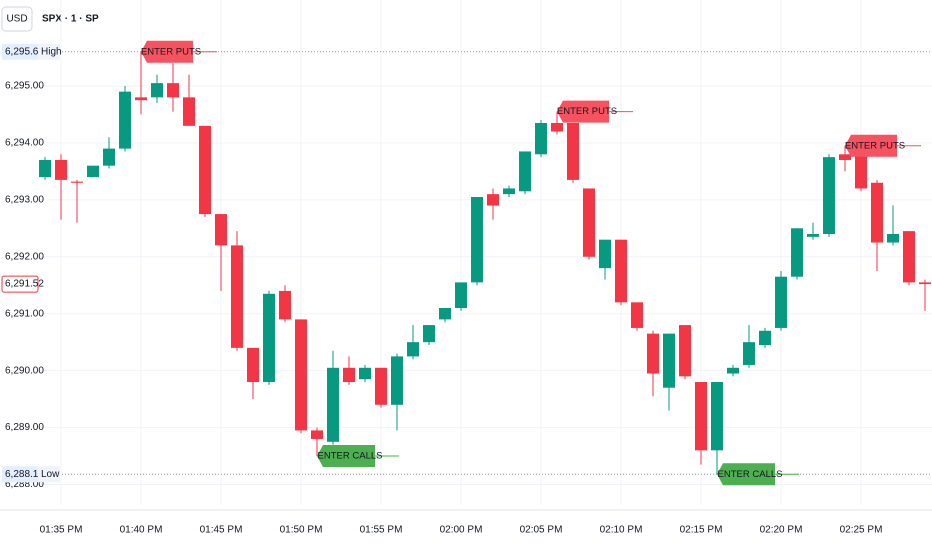 The image size is (932, 550). I want to click on high_marker-tag: High, so click(51, 51).